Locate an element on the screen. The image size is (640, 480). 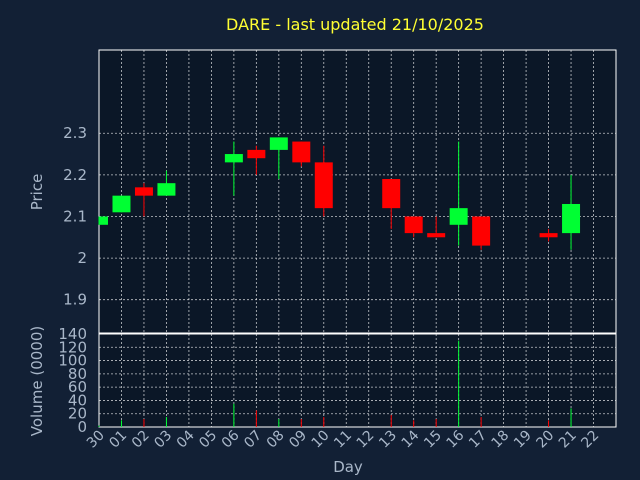
price-tick-label: 2.1 is located at coordinates (75, 216).